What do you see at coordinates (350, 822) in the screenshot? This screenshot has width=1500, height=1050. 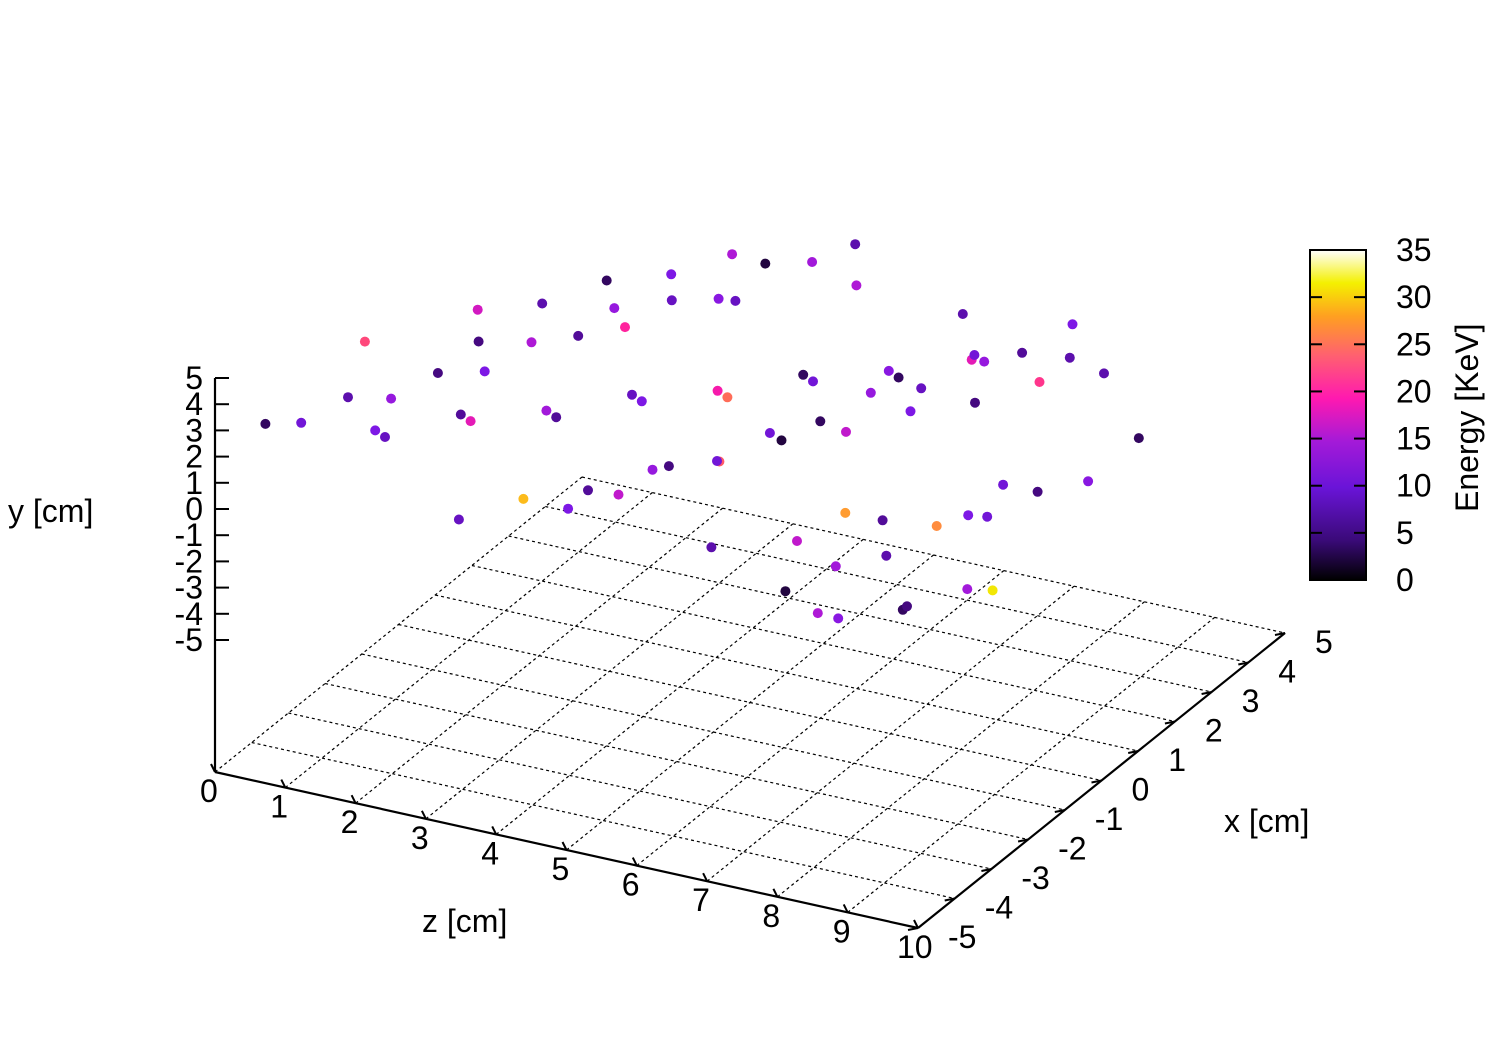 I see `z-tick-label: 2` at bounding box center [350, 822].